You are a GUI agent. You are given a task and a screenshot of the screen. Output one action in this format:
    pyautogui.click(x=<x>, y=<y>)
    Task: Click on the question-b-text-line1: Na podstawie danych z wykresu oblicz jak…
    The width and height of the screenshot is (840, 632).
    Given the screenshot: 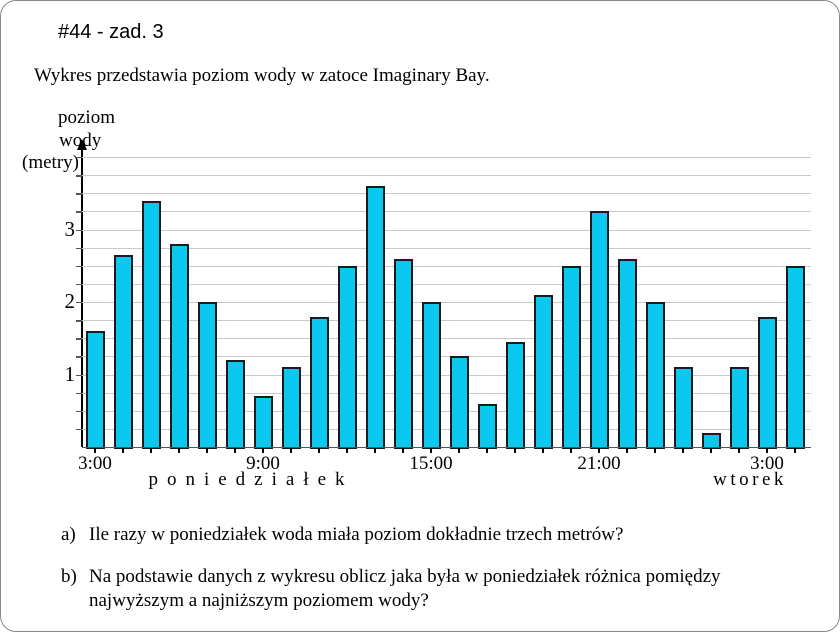 What is the action you would take?
    pyautogui.click(x=405, y=576)
    